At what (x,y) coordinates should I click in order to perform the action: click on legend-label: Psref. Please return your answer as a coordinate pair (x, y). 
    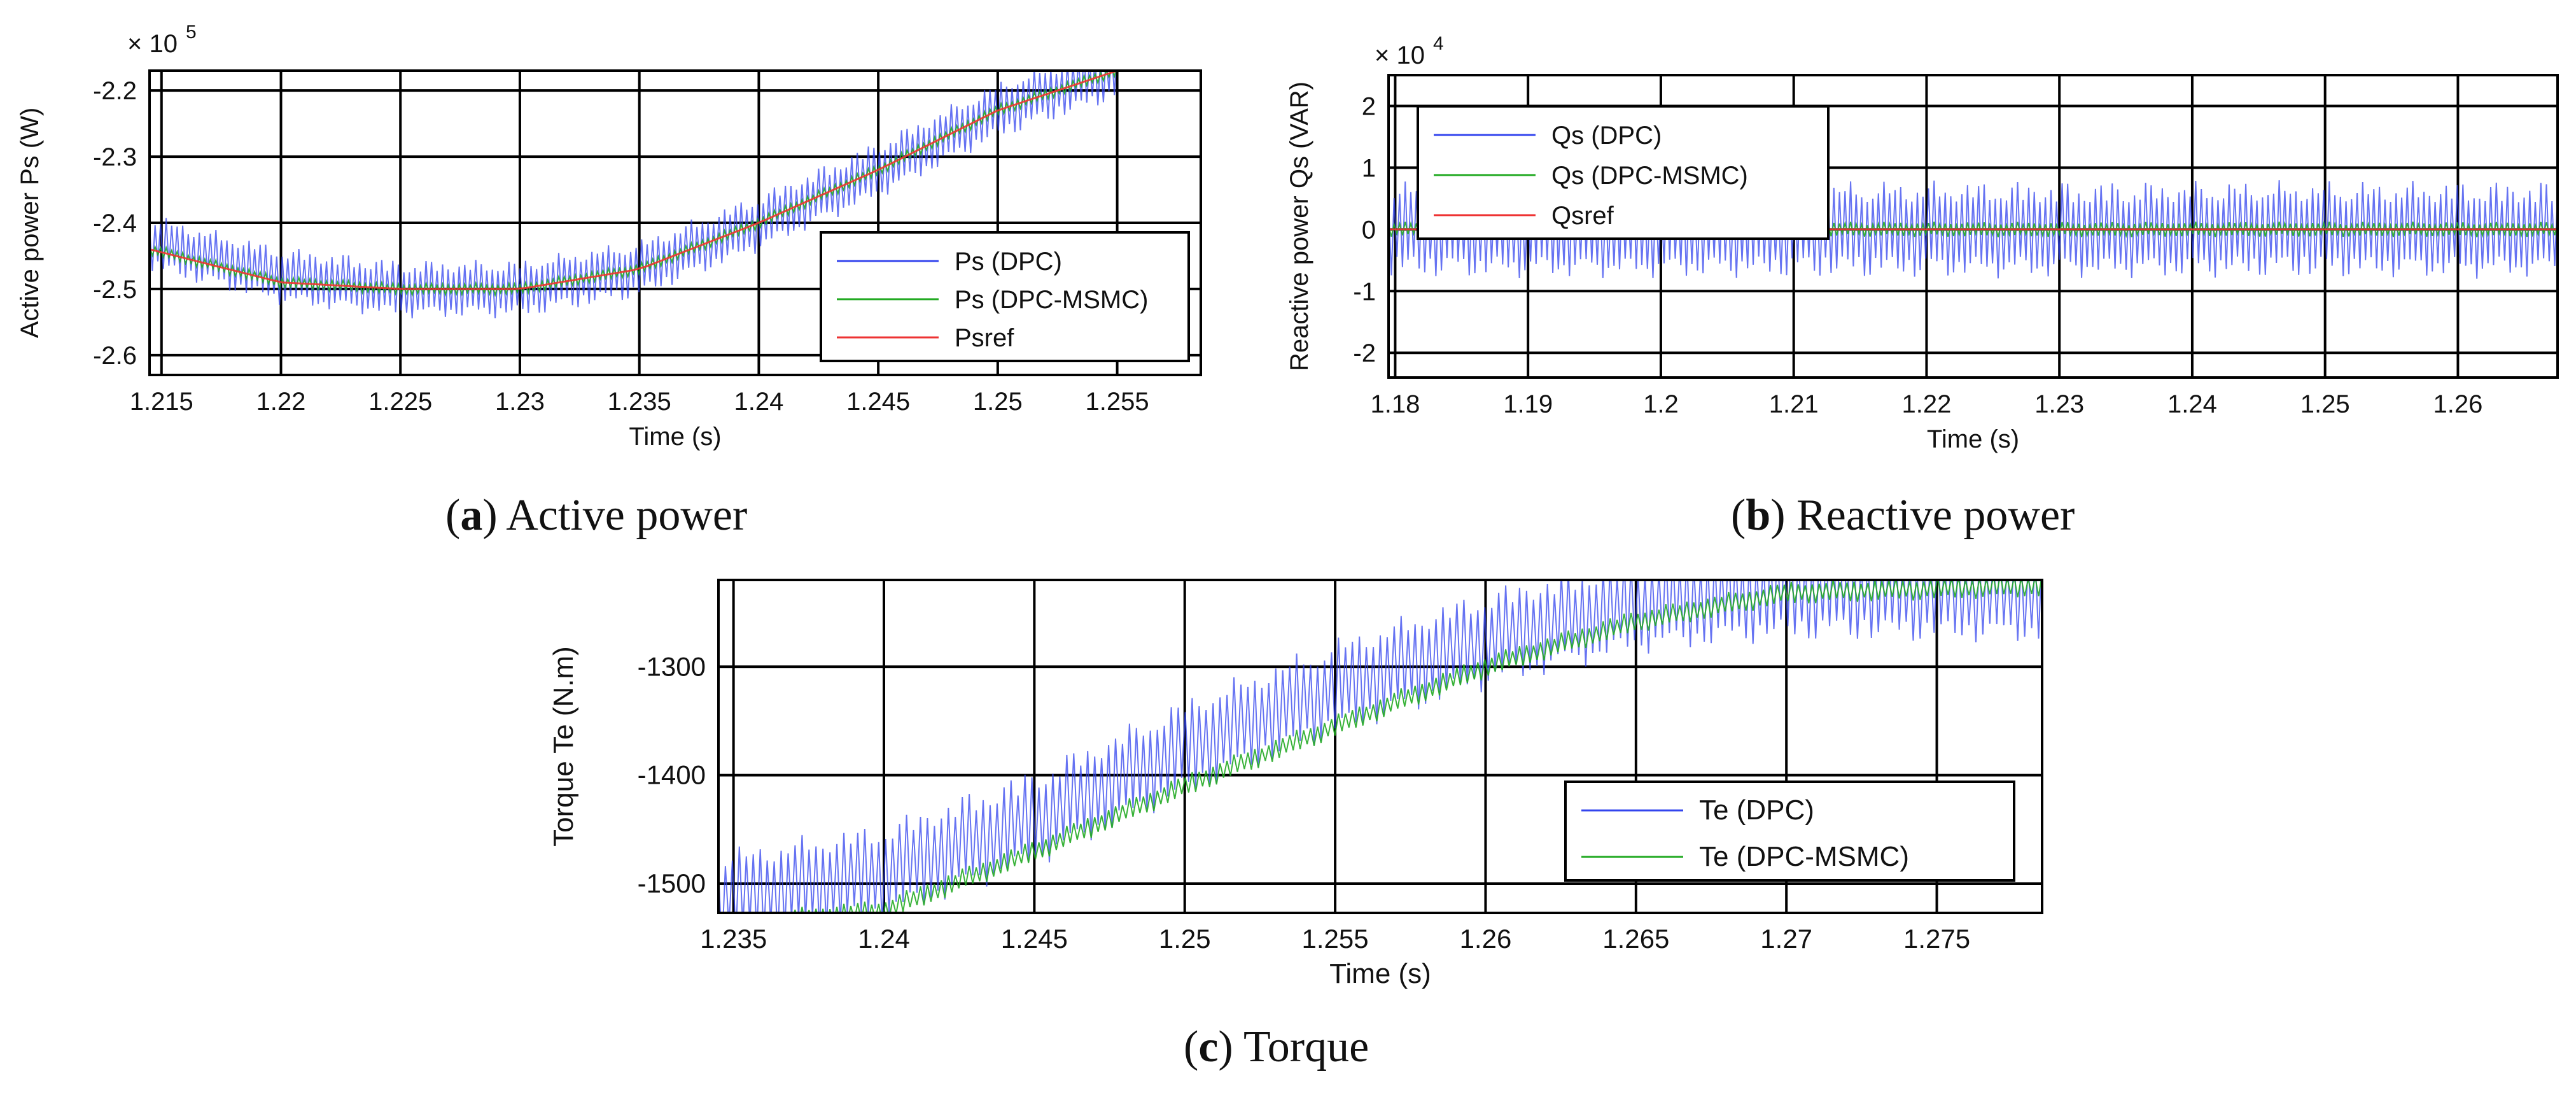
    Looking at the image, I should click on (984, 338).